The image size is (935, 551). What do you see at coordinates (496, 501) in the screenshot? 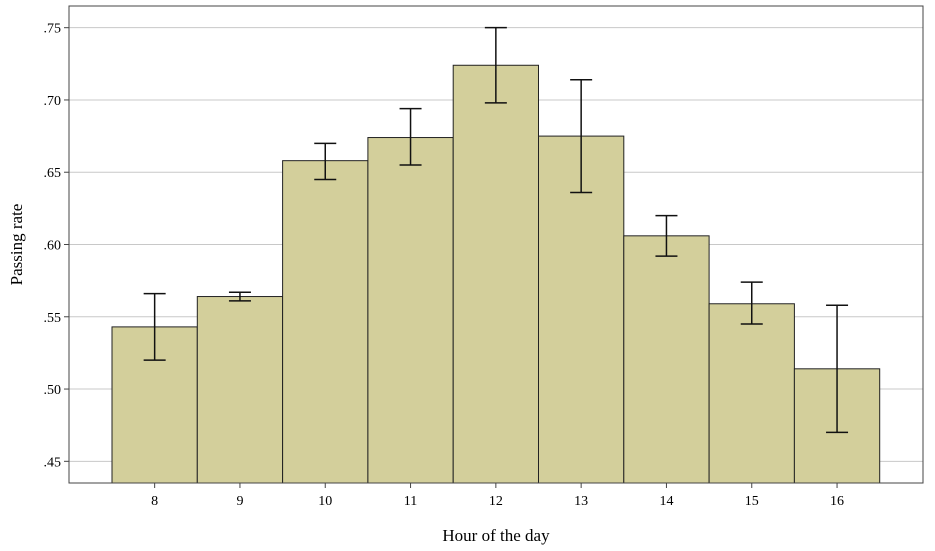
I see `x-tick-label: 12` at bounding box center [496, 501].